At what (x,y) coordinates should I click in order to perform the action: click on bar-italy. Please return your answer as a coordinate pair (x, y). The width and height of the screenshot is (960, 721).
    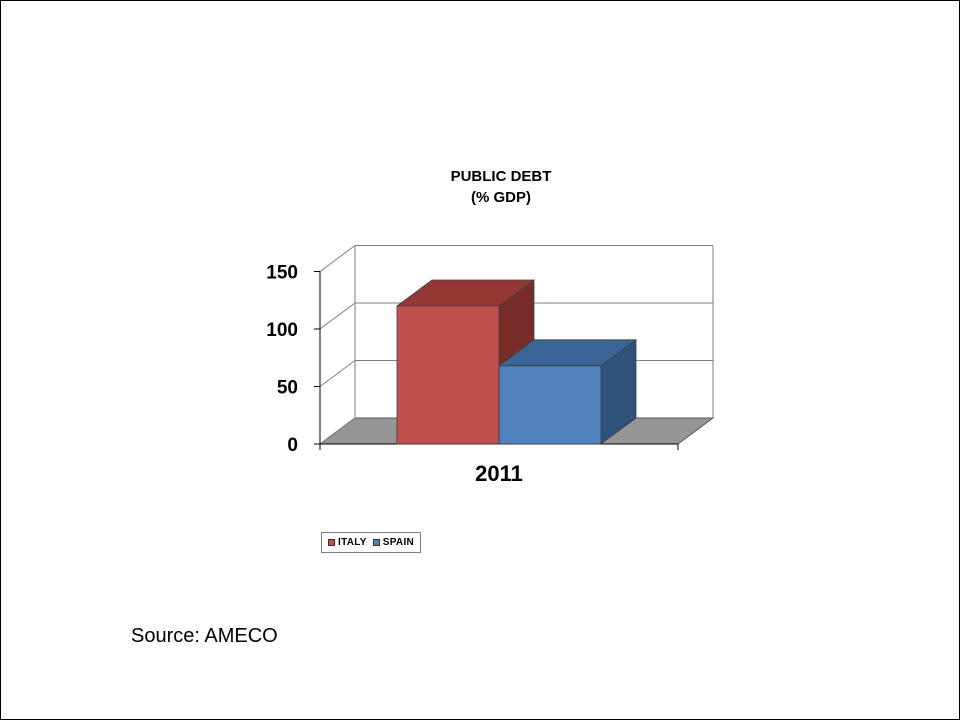
    Looking at the image, I should click on (448, 375).